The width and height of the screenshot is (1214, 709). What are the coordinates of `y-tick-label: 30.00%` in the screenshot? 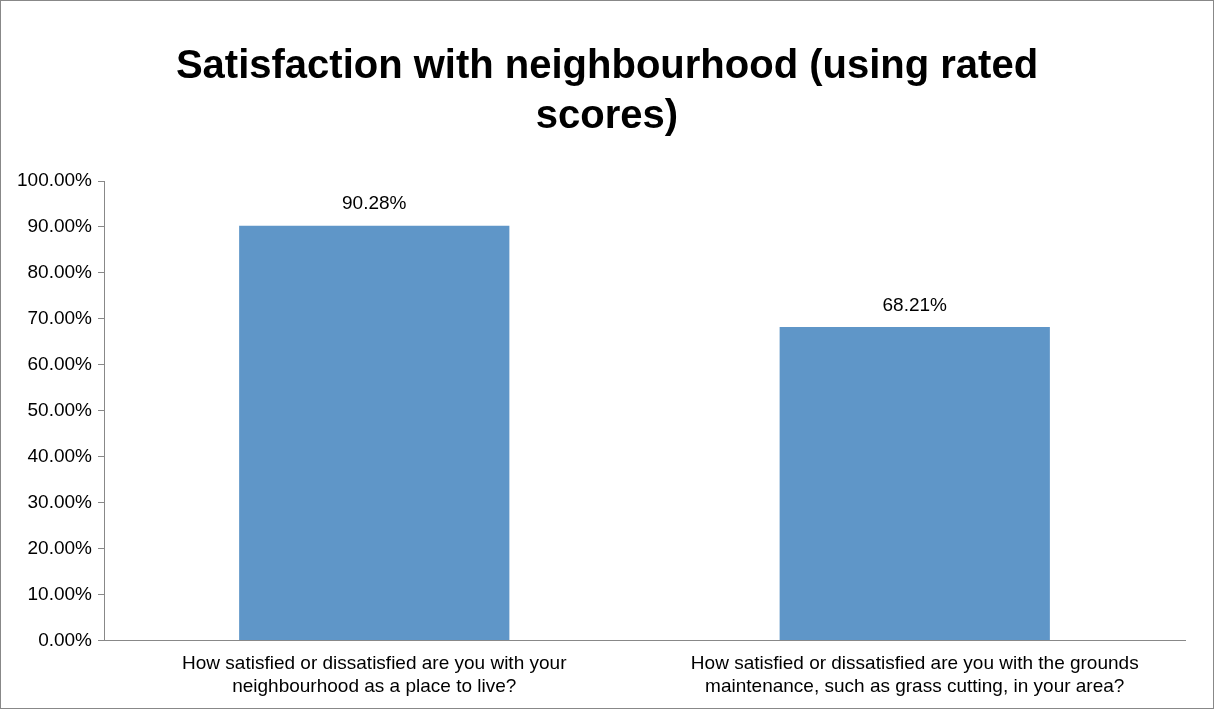 It's located at (60, 501).